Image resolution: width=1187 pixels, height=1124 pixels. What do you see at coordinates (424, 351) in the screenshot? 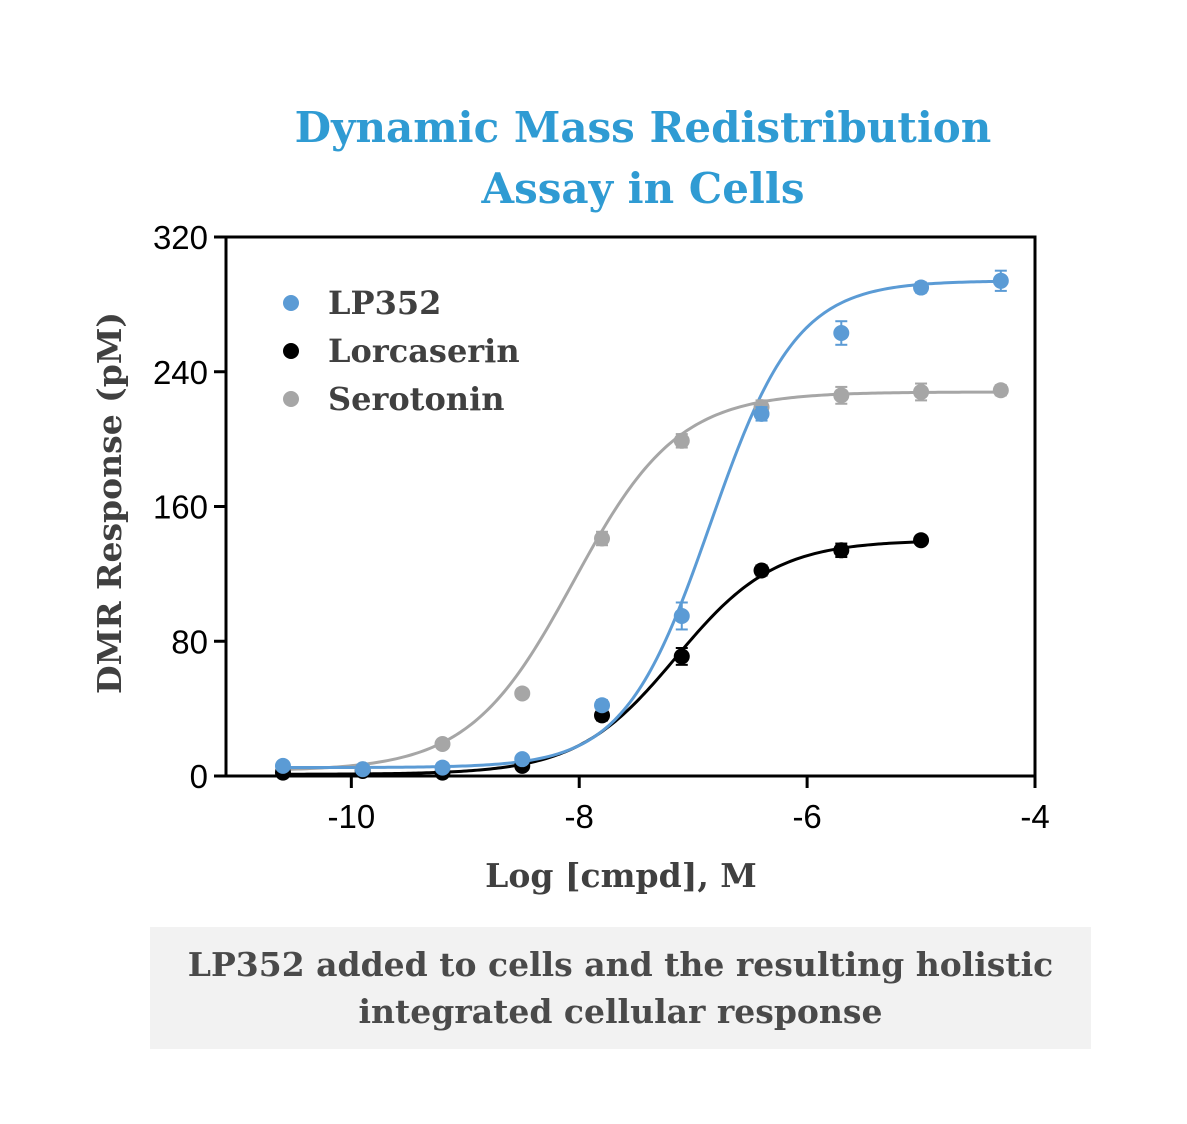
I see `legend-label-lorcaserin: Lorcaserin` at bounding box center [424, 351].